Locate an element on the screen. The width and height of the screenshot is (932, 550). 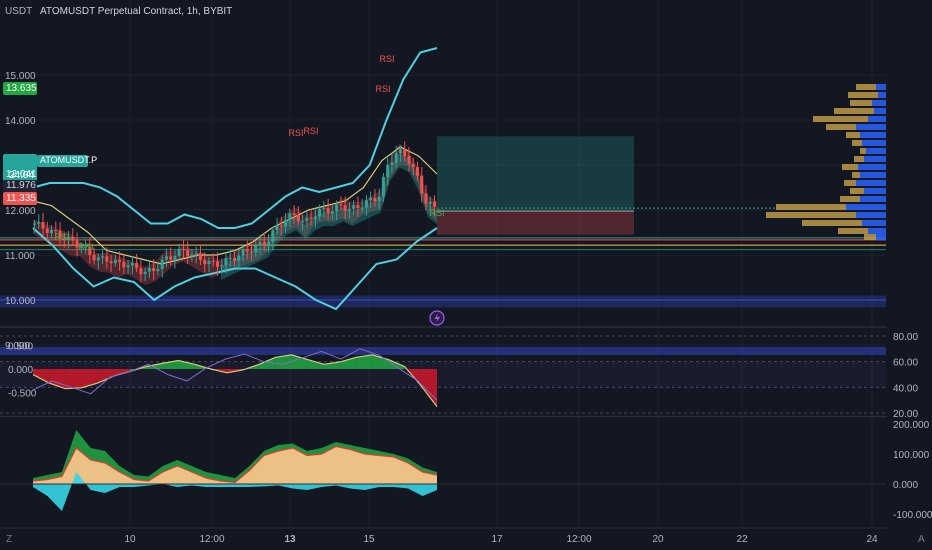
badge-last-price-bg is located at coordinates (20, 167).